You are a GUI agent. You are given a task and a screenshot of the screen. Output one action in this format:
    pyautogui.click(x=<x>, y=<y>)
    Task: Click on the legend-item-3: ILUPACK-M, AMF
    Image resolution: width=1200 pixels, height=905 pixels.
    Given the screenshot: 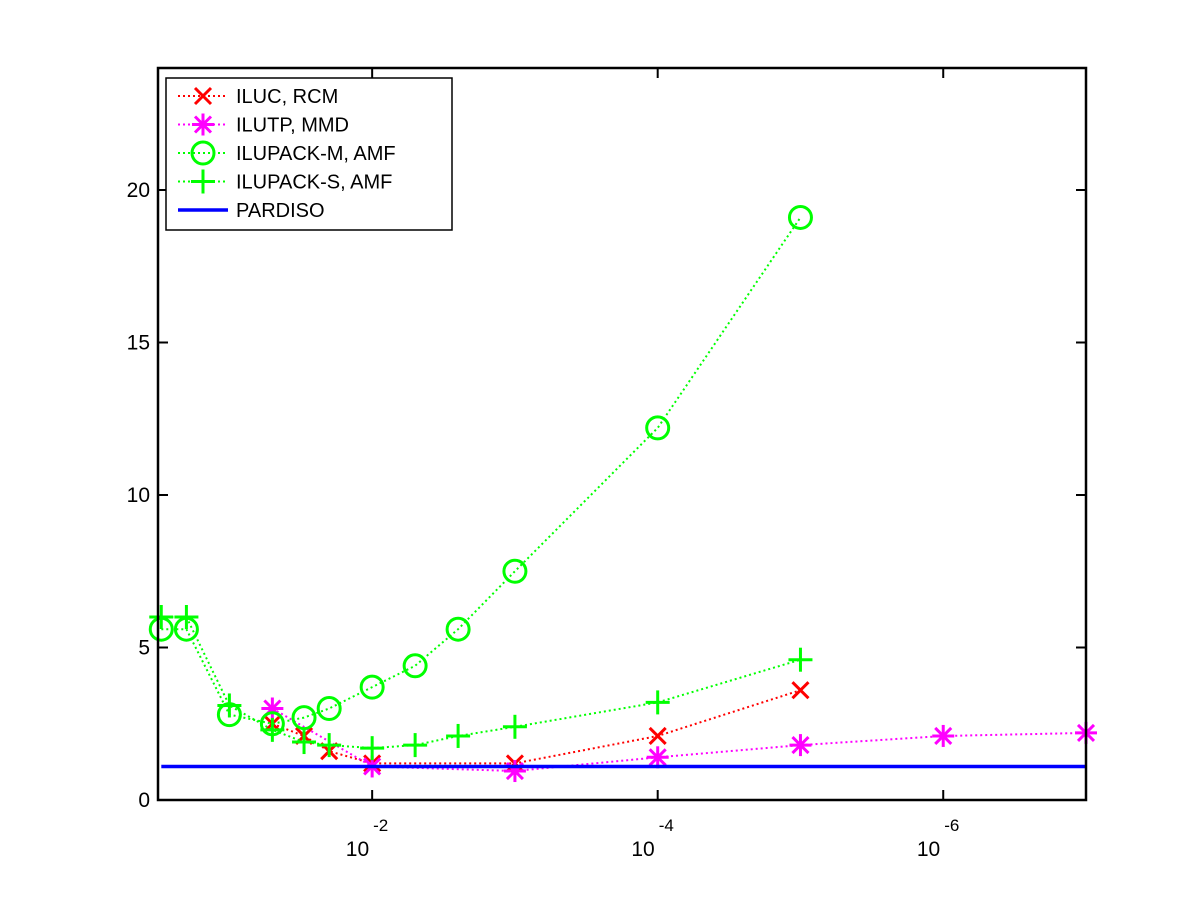 What is the action you would take?
    pyautogui.click(x=287, y=153)
    